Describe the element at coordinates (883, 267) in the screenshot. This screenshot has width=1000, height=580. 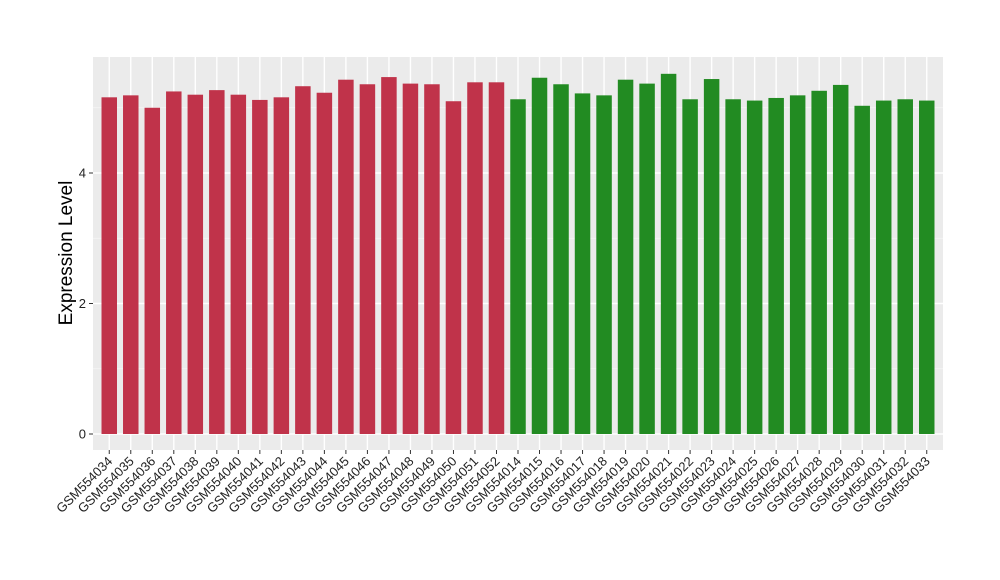
I see `bar-GSM554031` at that location.